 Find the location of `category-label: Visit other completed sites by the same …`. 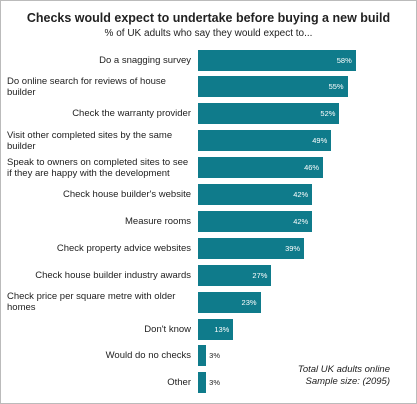

category-label: Visit other completed sites by the same … is located at coordinates (90, 140).